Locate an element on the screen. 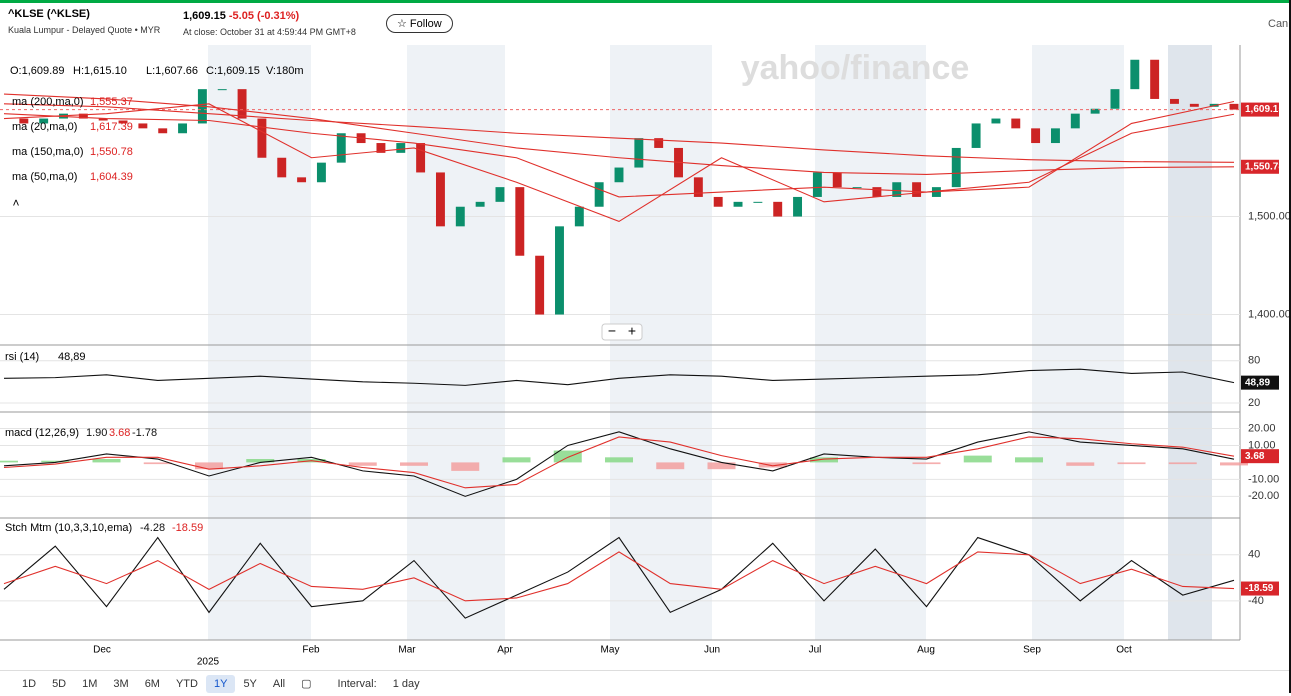  range-button: 1M is located at coordinates (90, 684).